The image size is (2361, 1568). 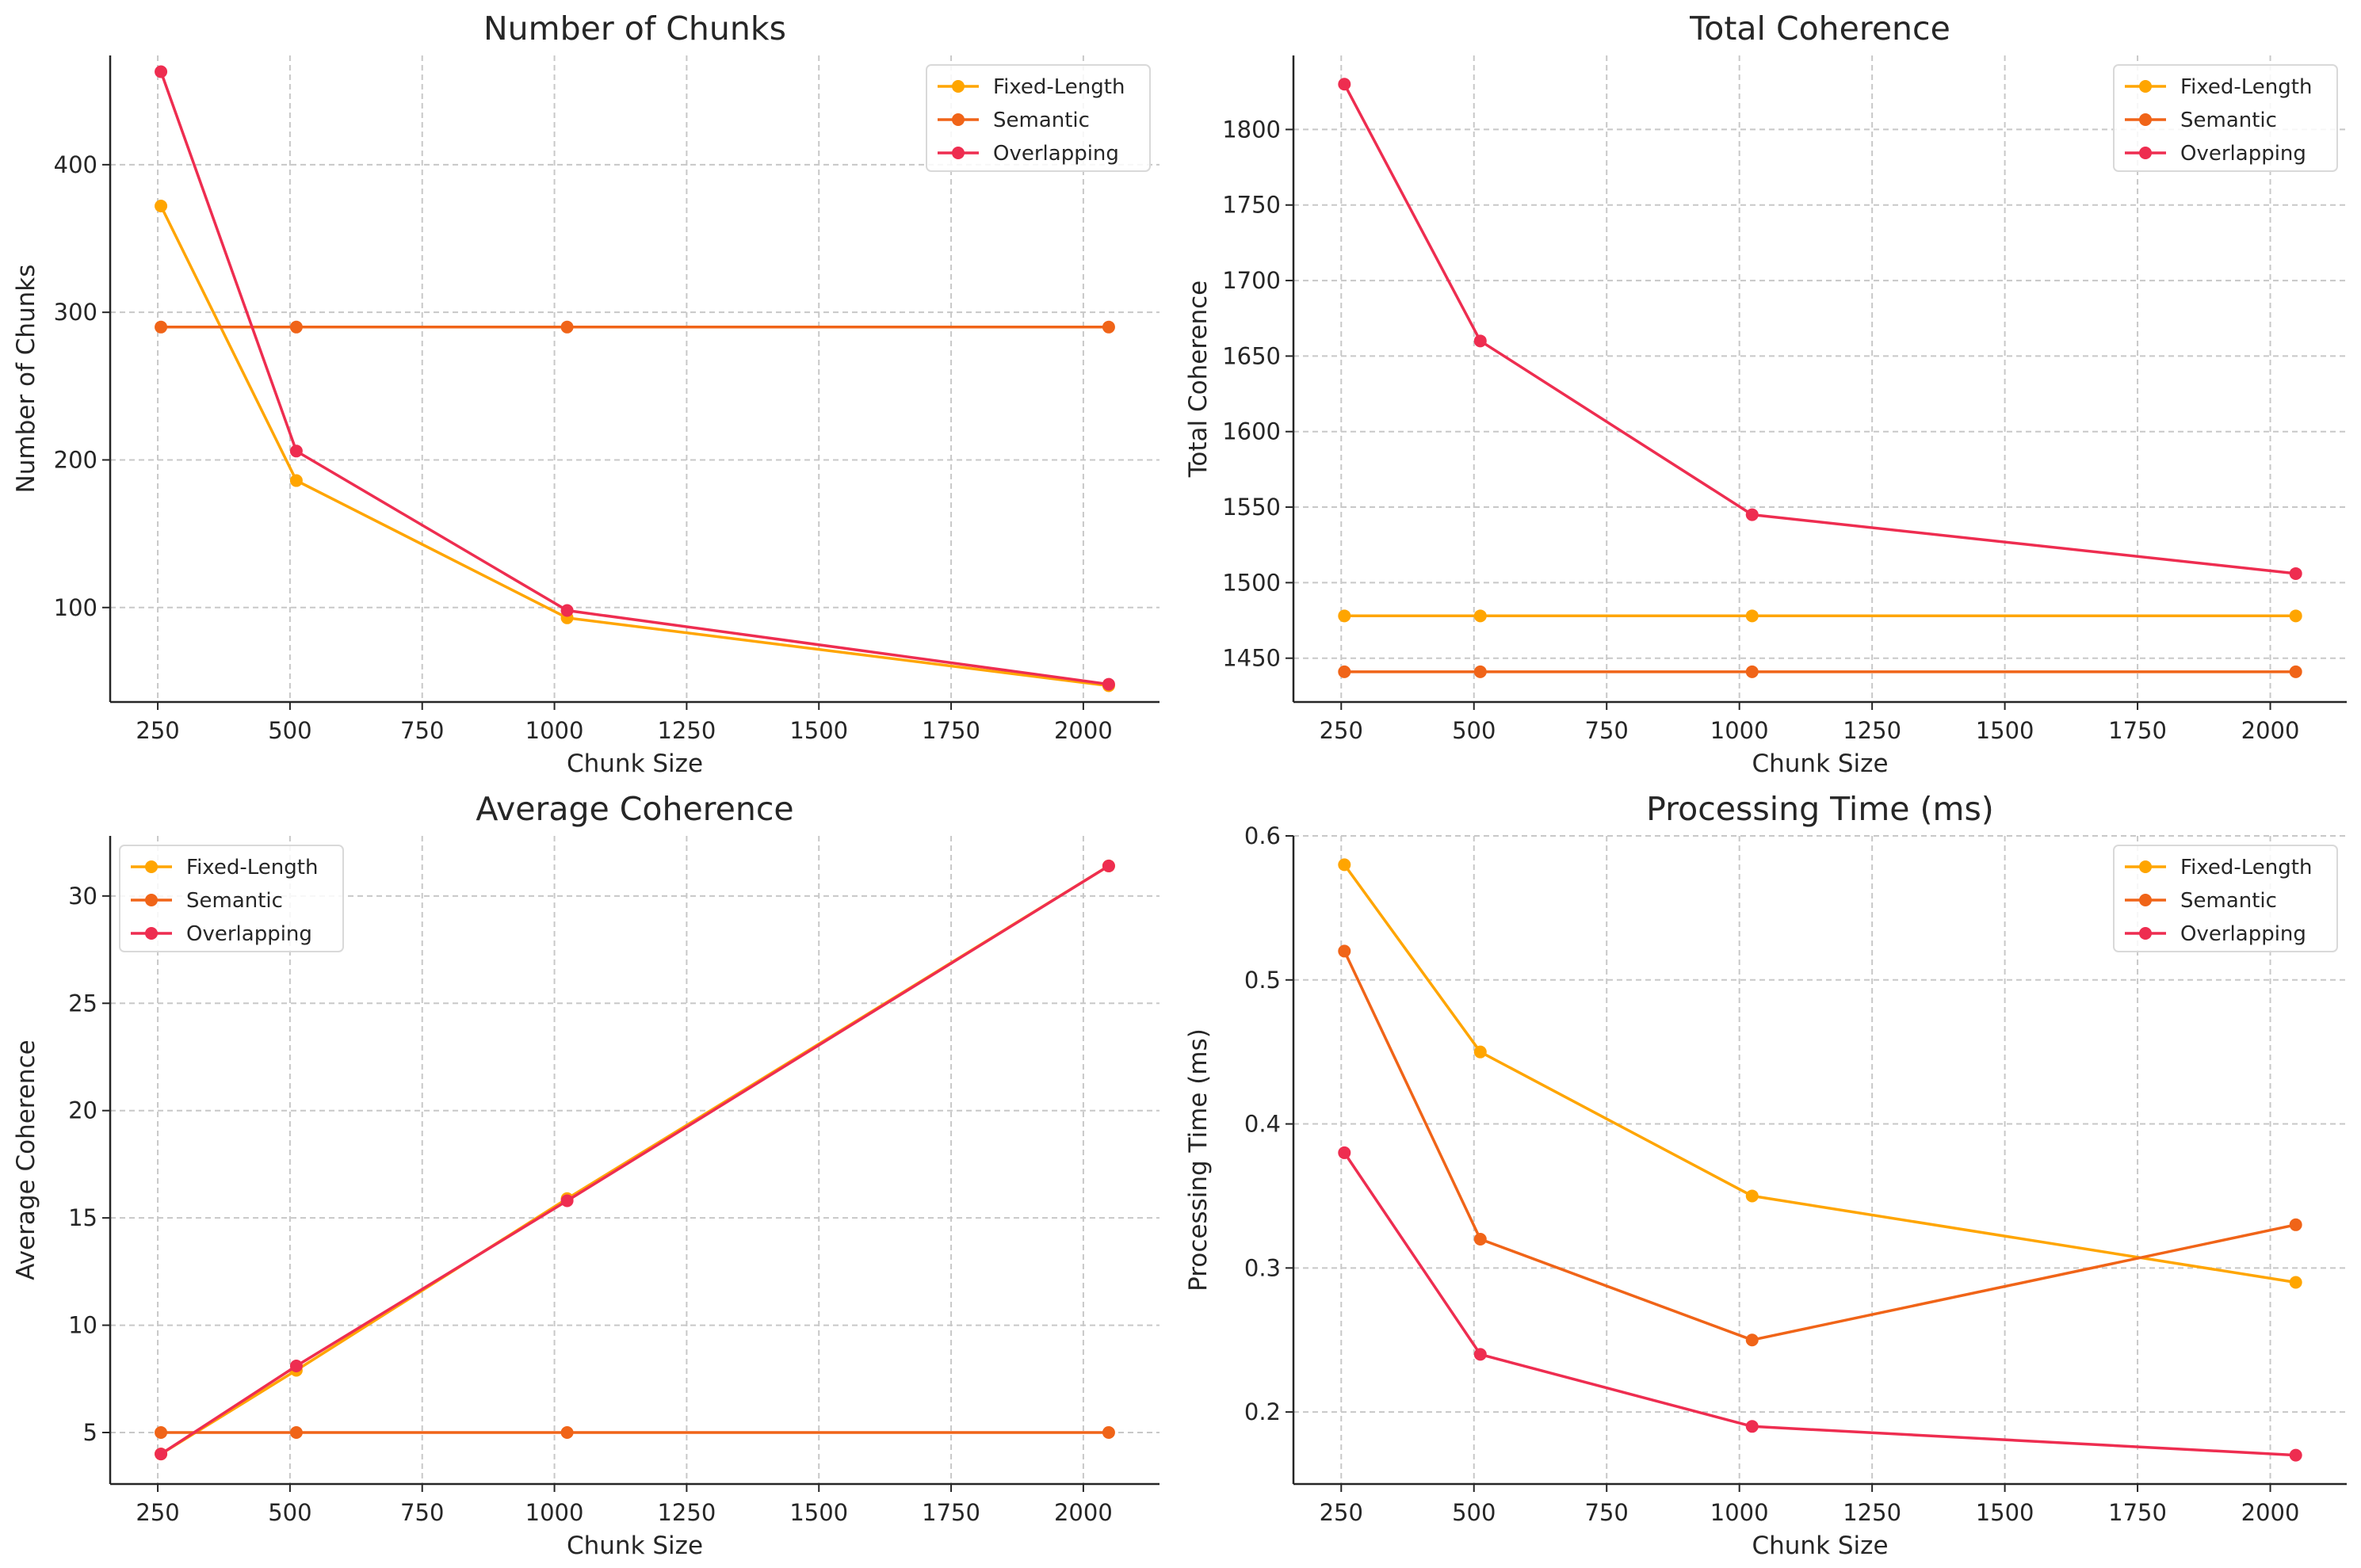 I want to click on y-tick-label: 1600, so click(x=1251, y=431).